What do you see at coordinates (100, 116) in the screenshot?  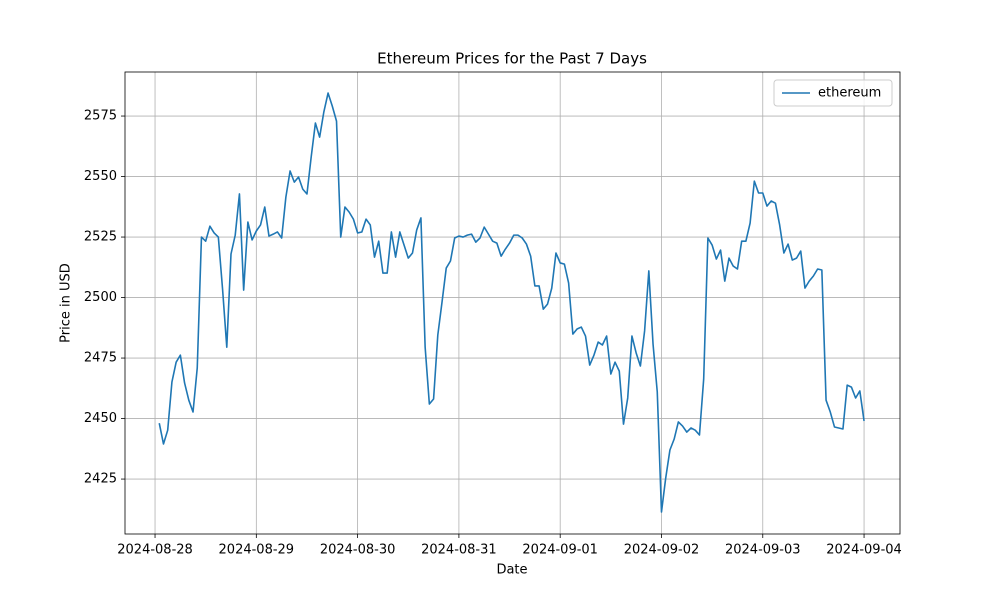 I see `y-tick-label: 2575` at bounding box center [100, 116].